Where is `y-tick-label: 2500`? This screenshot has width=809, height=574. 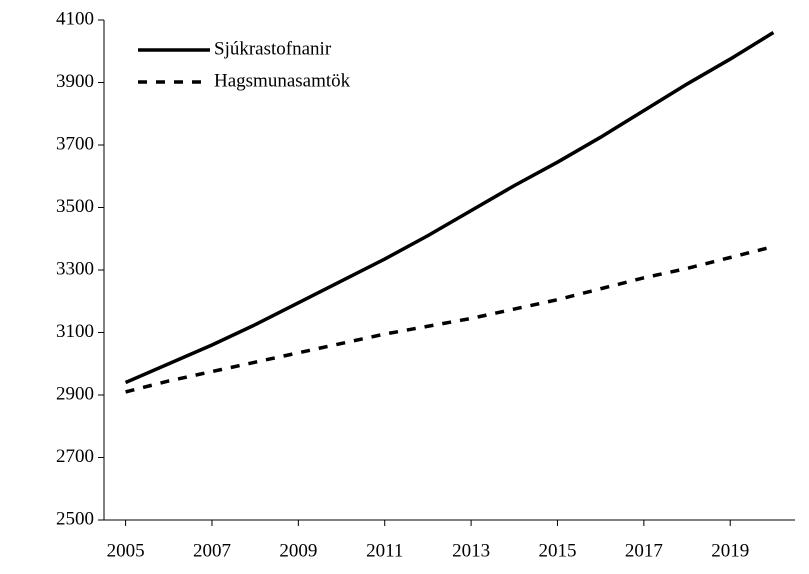
y-tick-label: 2500 is located at coordinates (75, 518).